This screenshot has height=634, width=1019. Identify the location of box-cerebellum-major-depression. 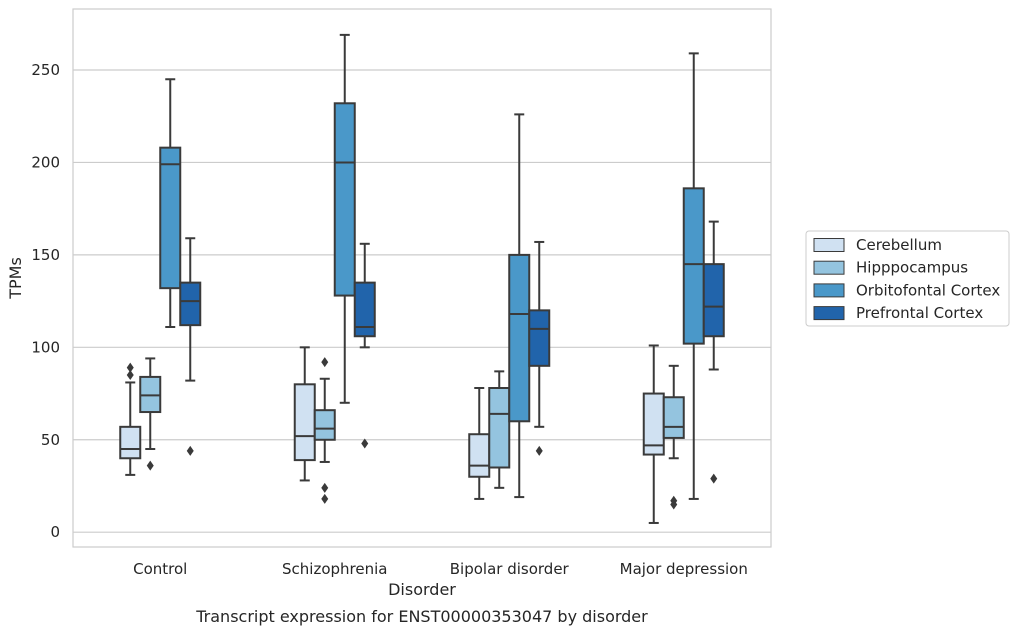
(653, 434).